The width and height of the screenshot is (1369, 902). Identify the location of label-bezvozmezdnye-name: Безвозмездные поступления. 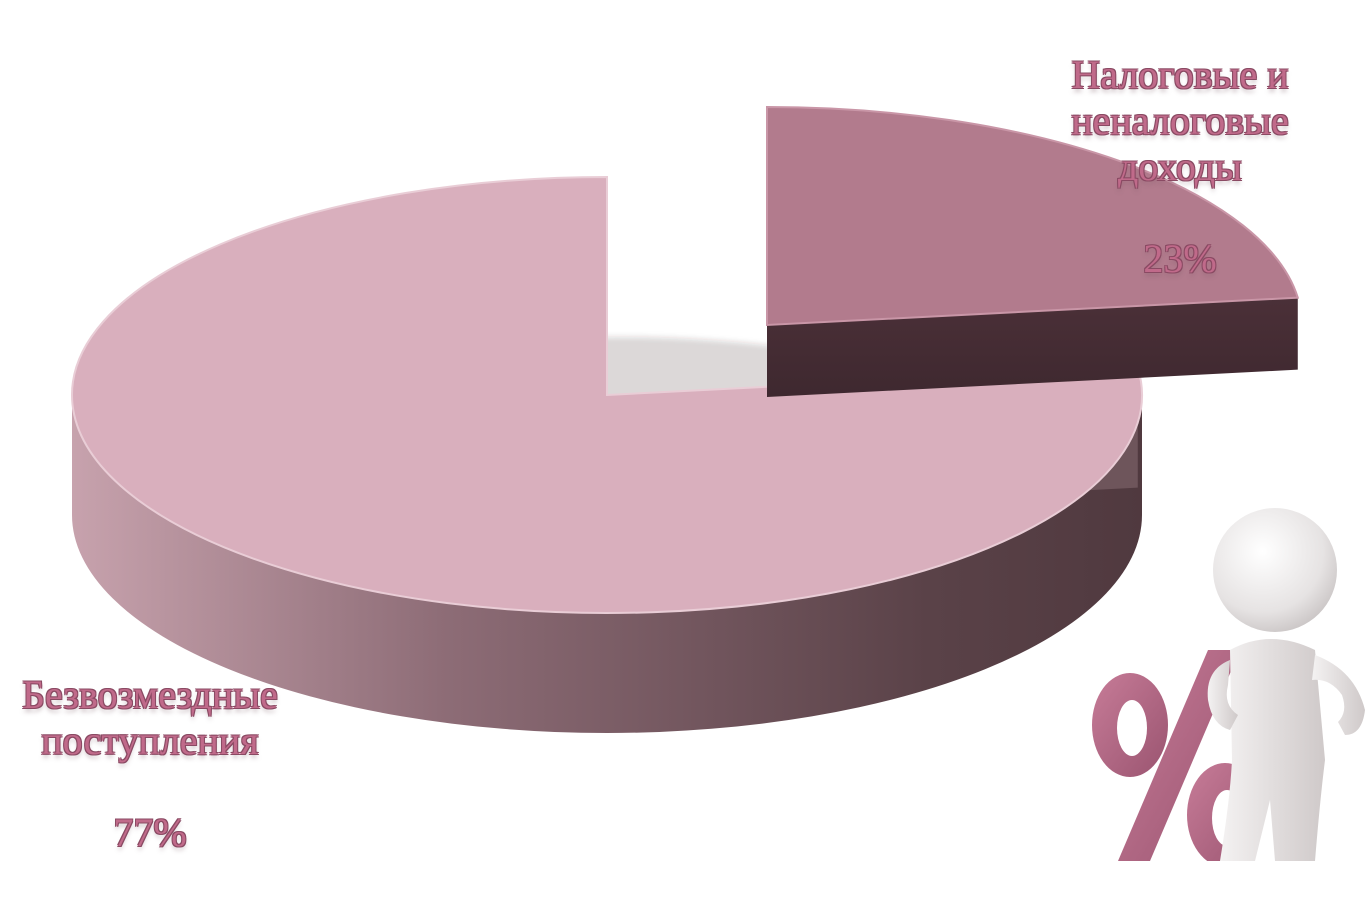
(150, 717).